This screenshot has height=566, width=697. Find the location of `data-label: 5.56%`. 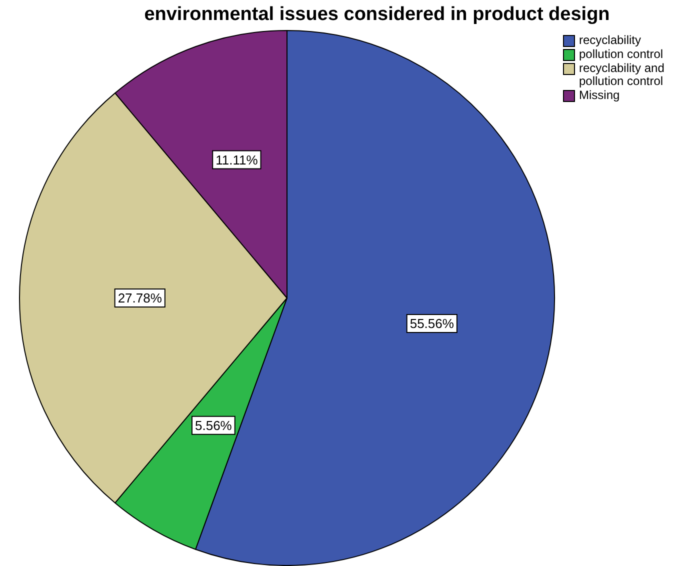

data-label: 5.56% is located at coordinates (213, 425).